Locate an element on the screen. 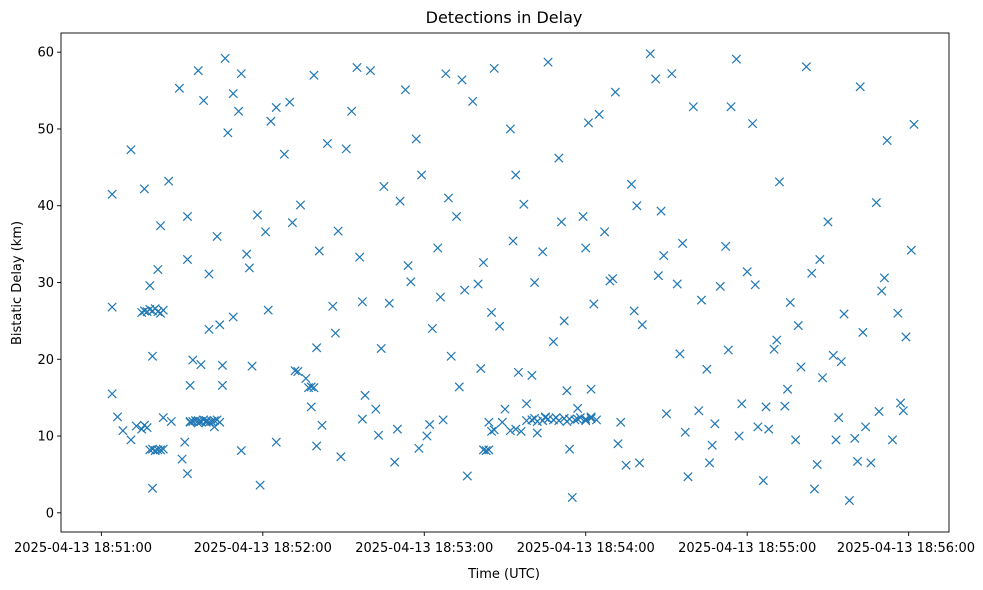 This screenshot has width=983, height=590. x-tick-label: 2025-04-13 18:51:00 is located at coordinates (83, 548).